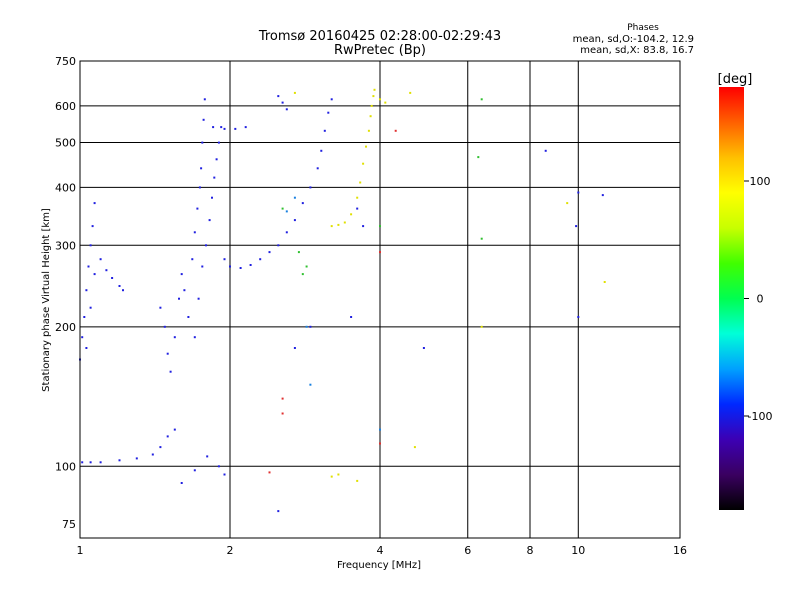 The width and height of the screenshot is (800, 600). I want to click on y-tick-label: 200, so click(65, 327).